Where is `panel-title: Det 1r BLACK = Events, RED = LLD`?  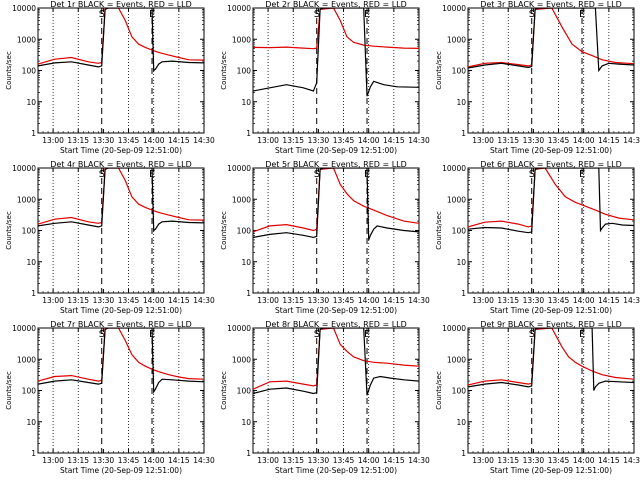 panel-title: Det 1r BLACK = Events, RED = LLD is located at coordinates (121, 4).